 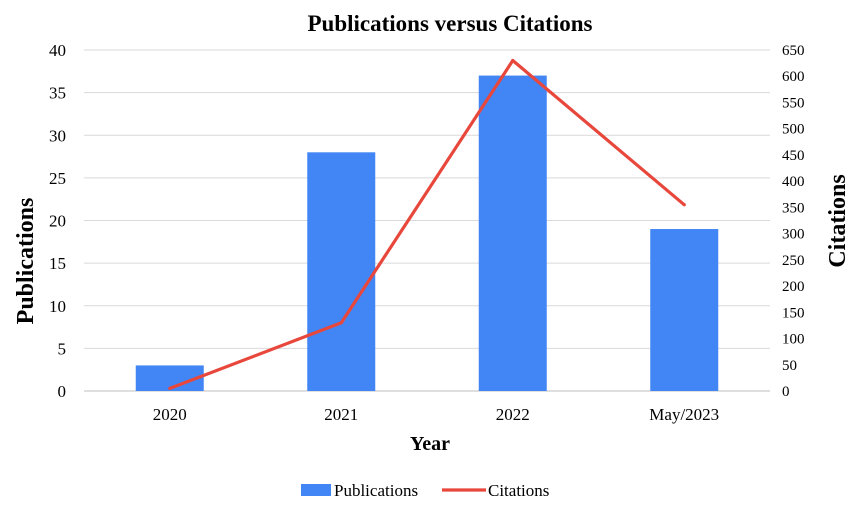 I want to click on legend-publications-swatch, so click(x=316, y=490).